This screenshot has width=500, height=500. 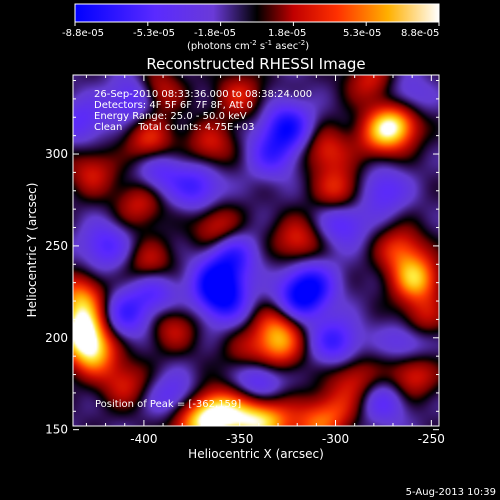 What do you see at coordinates (154, 33) in the screenshot?
I see `colorbar-tick-label-1: -5.3e-05` at bounding box center [154, 33].